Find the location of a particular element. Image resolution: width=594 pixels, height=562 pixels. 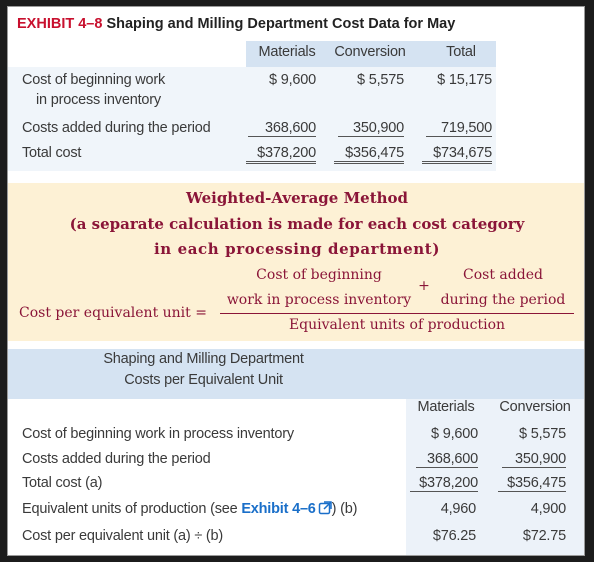

equivalent-units-label-suffix: ) (b) is located at coordinates (344, 509).